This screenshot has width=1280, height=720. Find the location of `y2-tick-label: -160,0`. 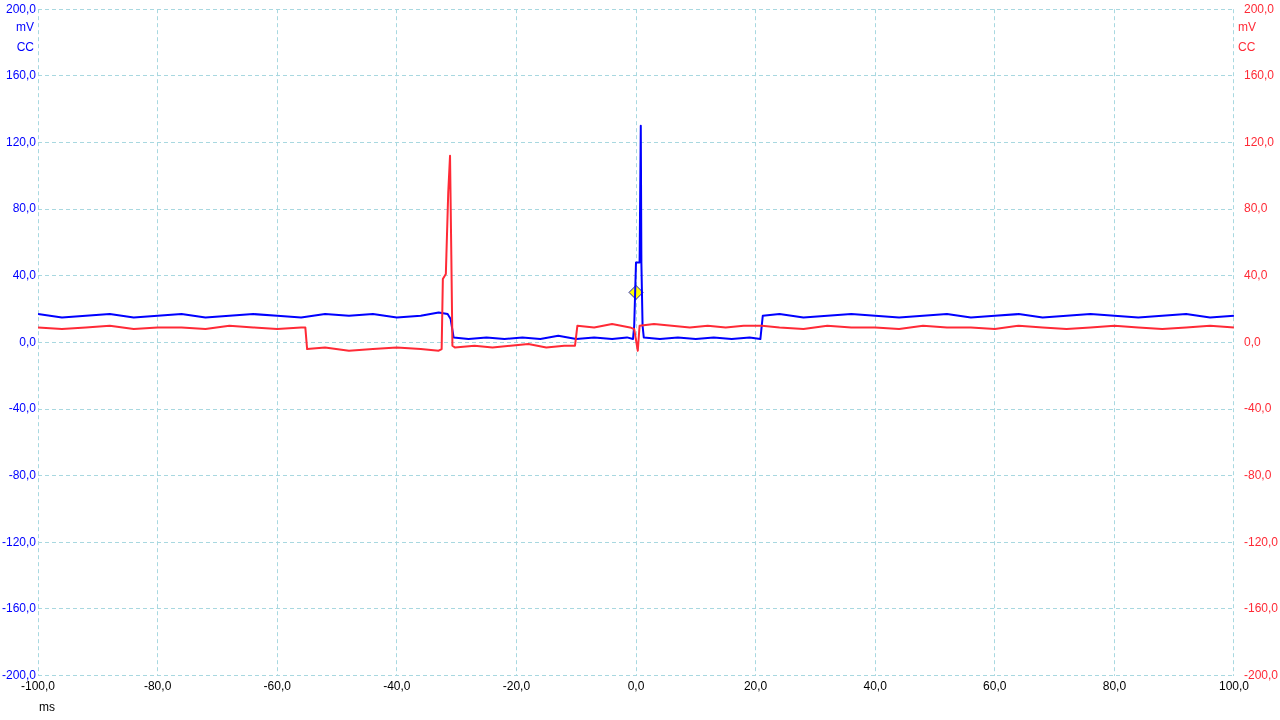

y2-tick-label: -160,0 is located at coordinates (1261, 608).